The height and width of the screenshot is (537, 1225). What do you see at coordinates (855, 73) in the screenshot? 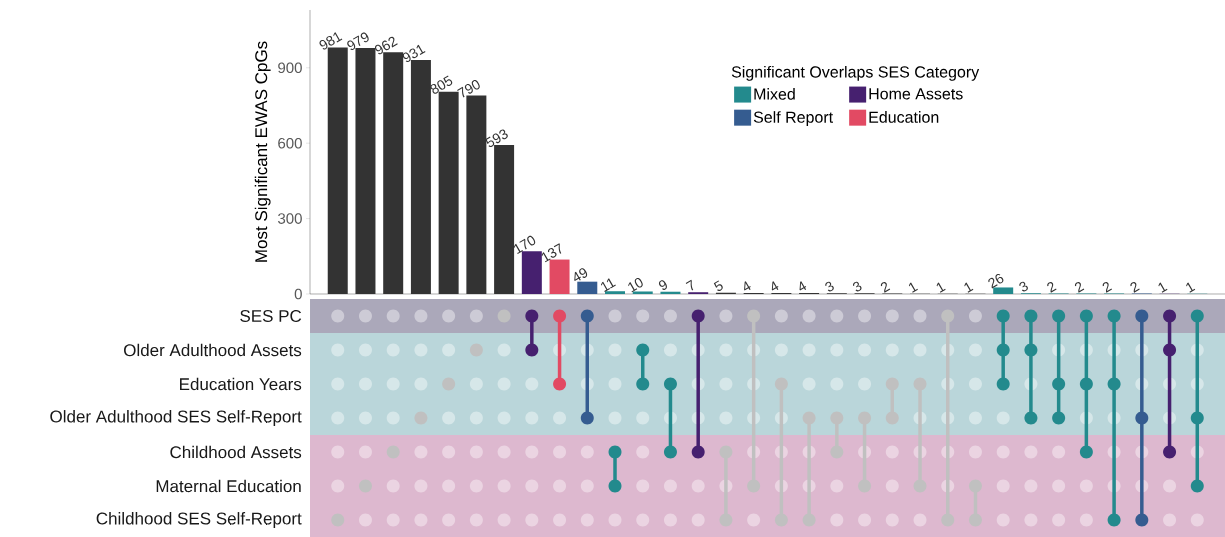
I see `legend-title: Significant Overlaps SES Category` at bounding box center [855, 73].